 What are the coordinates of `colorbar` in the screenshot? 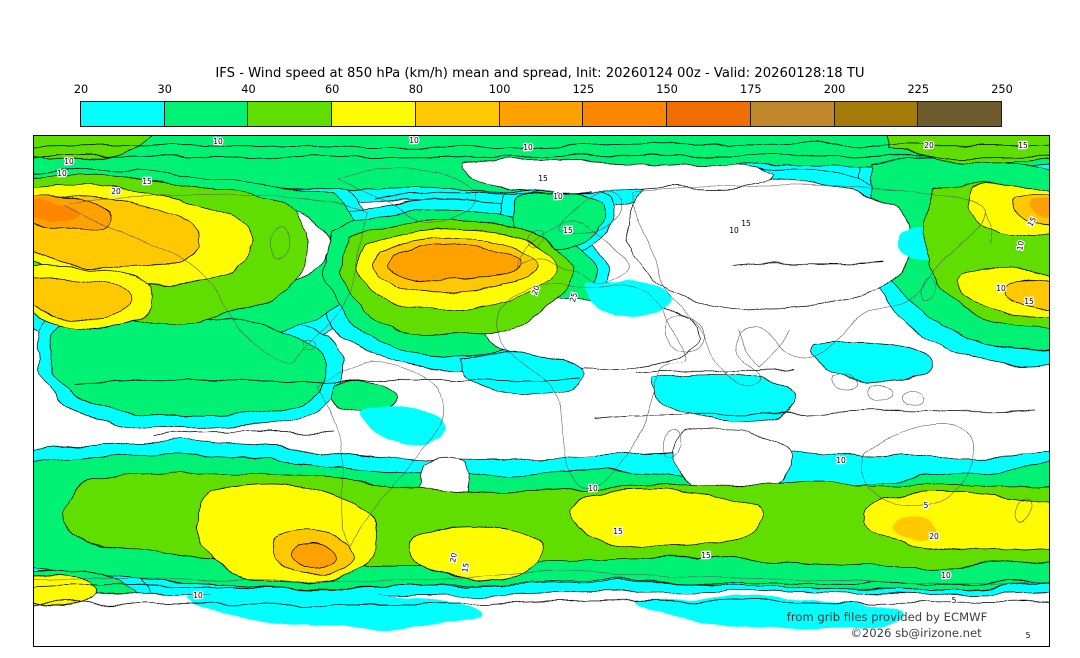 It's located at (541, 114).